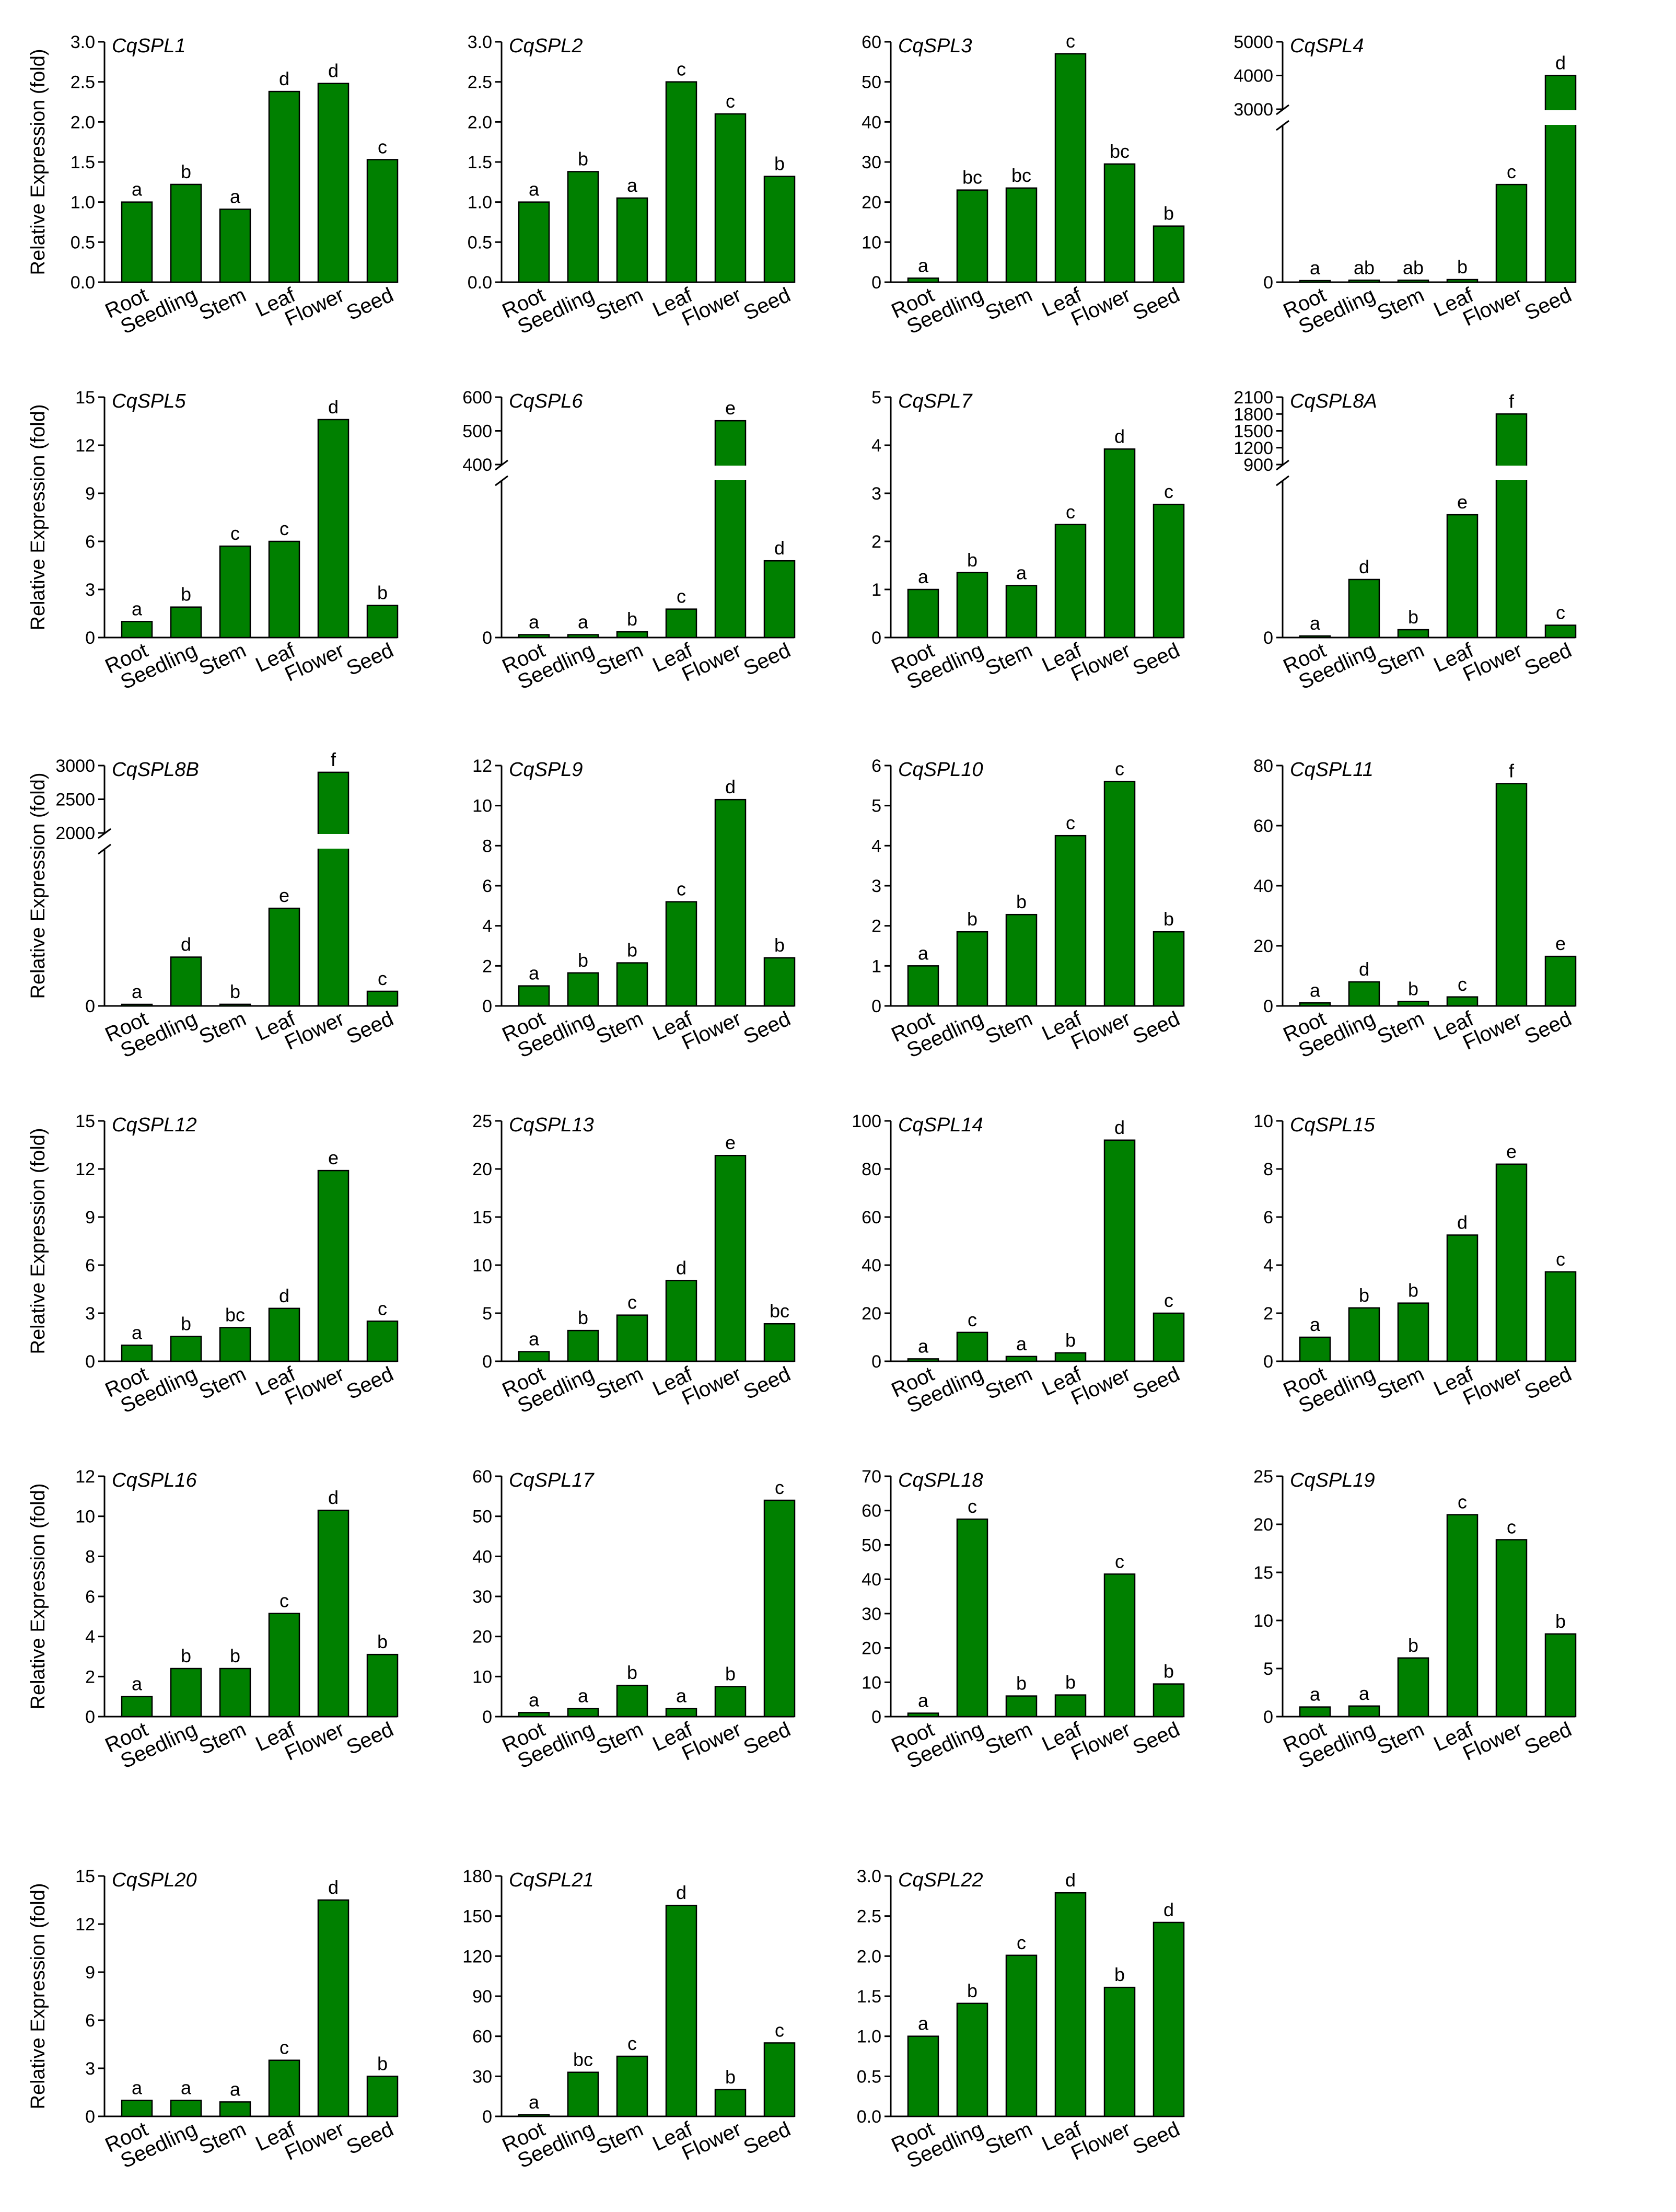 The image size is (1676, 2212). What do you see at coordinates (480, 162) in the screenshot?
I see `y-tick-label: 1.5` at bounding box center [480, 162].